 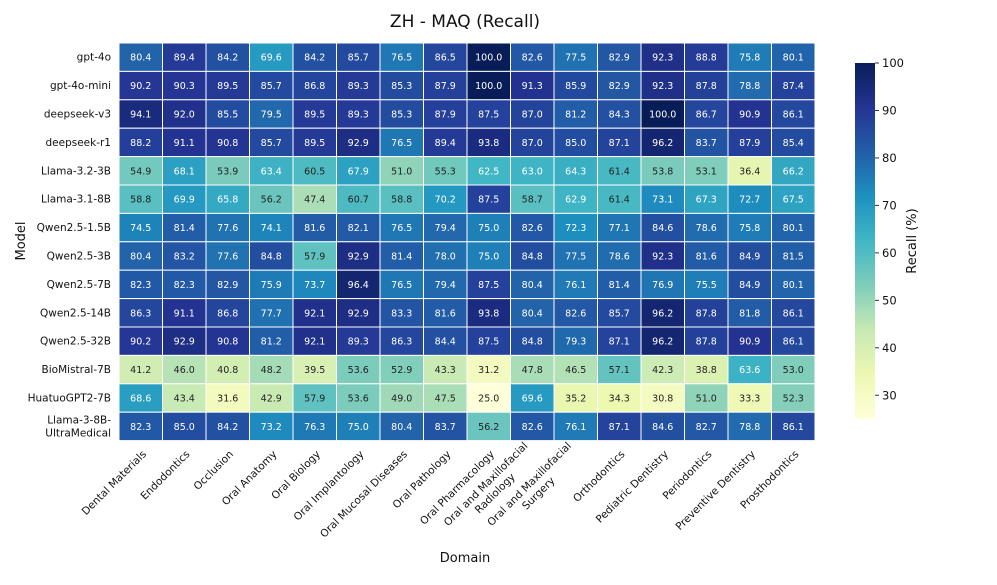 I want to click on cell-value-label: 92.9, so click(x=358, y=257).